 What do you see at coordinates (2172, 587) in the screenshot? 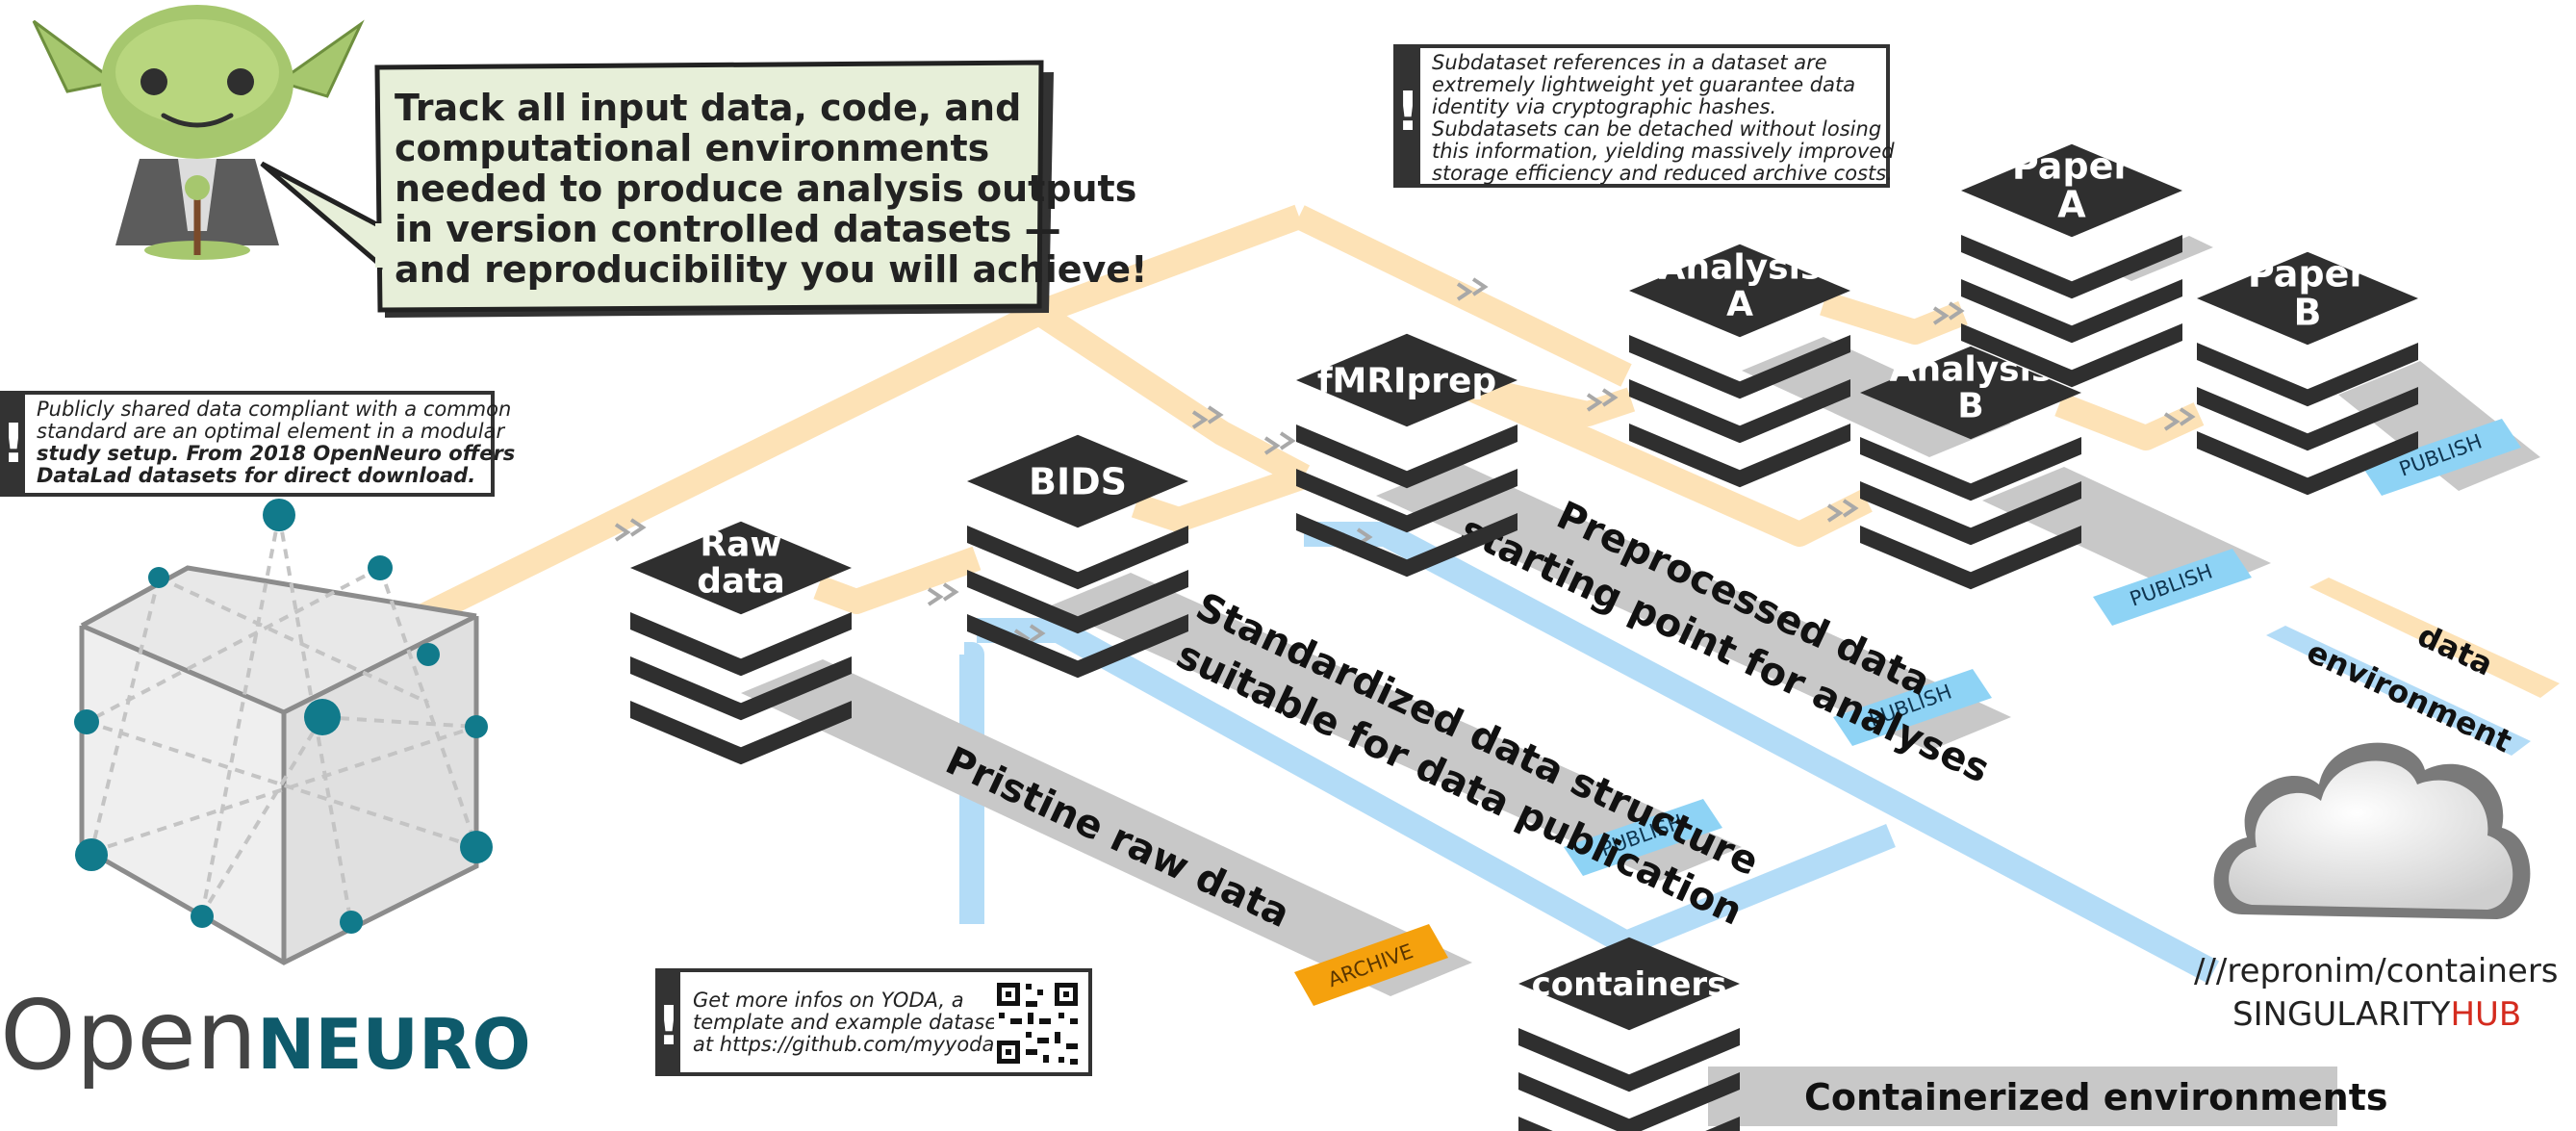
I see `publish-tag-analysis` at bounding box center [2172, 587].